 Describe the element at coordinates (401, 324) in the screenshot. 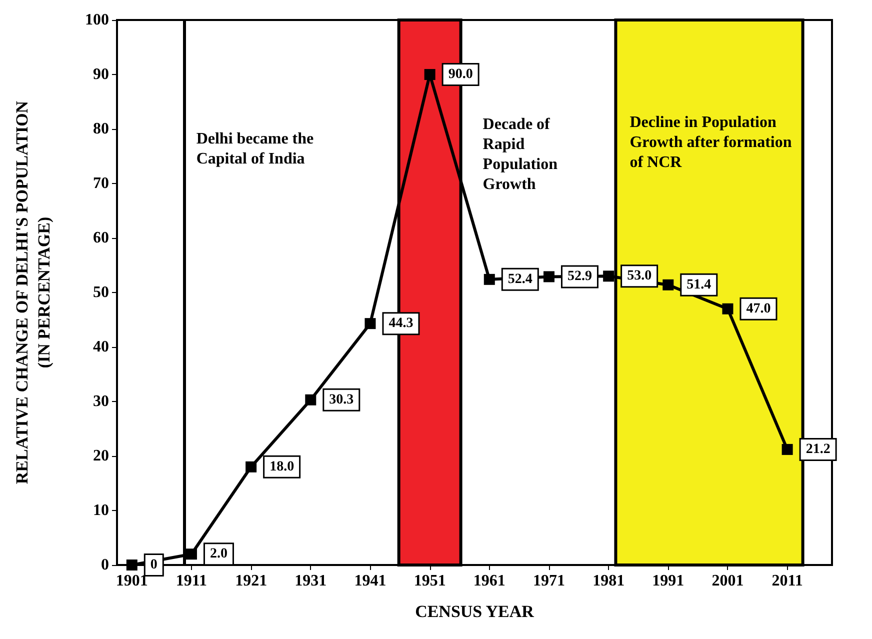

I see `data-label: 44.3` at that location.